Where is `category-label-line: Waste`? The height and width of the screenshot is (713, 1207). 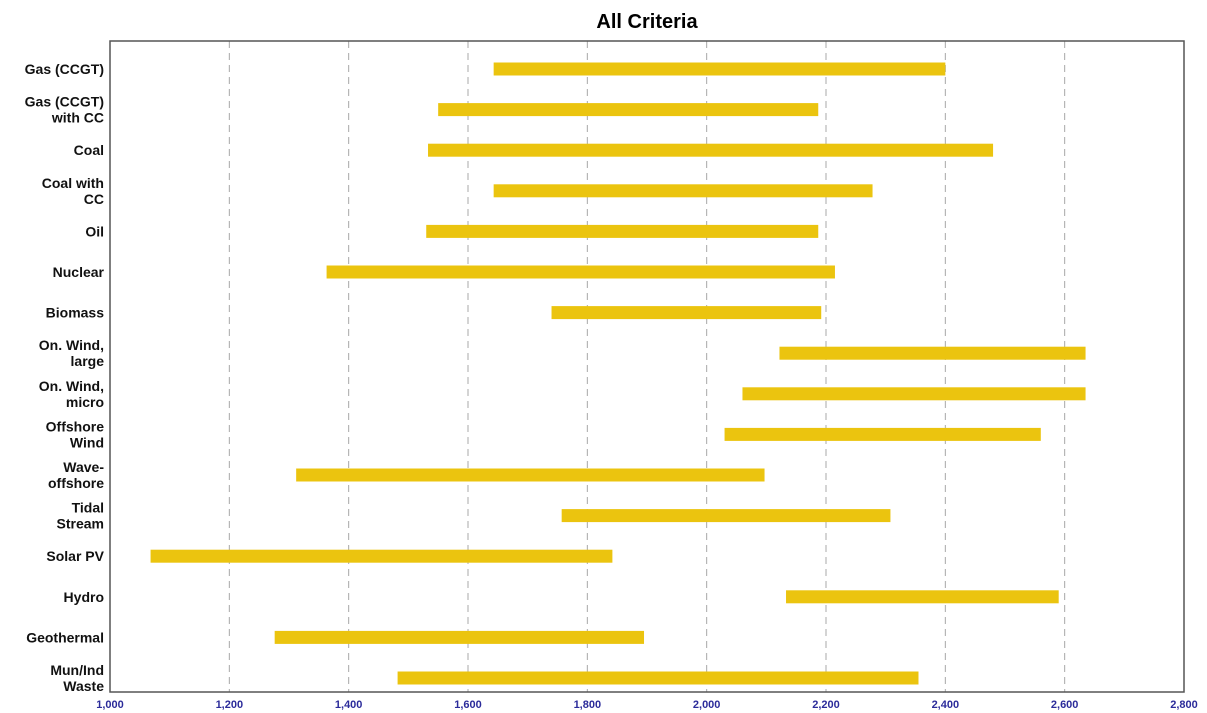
category-label-line: Waste is located at coordinates (83, 686).